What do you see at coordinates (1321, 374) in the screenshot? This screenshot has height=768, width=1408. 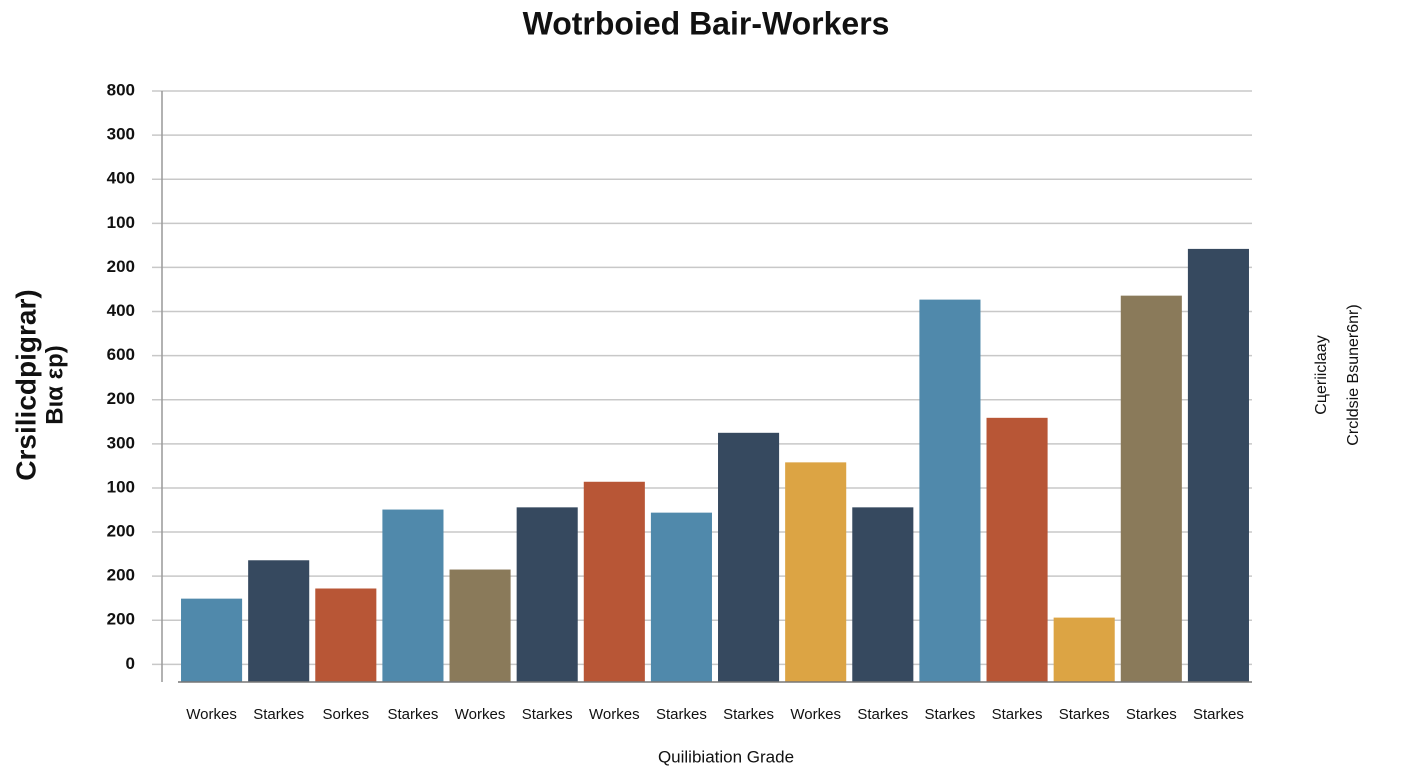 I see `right-label-line: Cцeriiclaay` at bounding box center [1321, 374].